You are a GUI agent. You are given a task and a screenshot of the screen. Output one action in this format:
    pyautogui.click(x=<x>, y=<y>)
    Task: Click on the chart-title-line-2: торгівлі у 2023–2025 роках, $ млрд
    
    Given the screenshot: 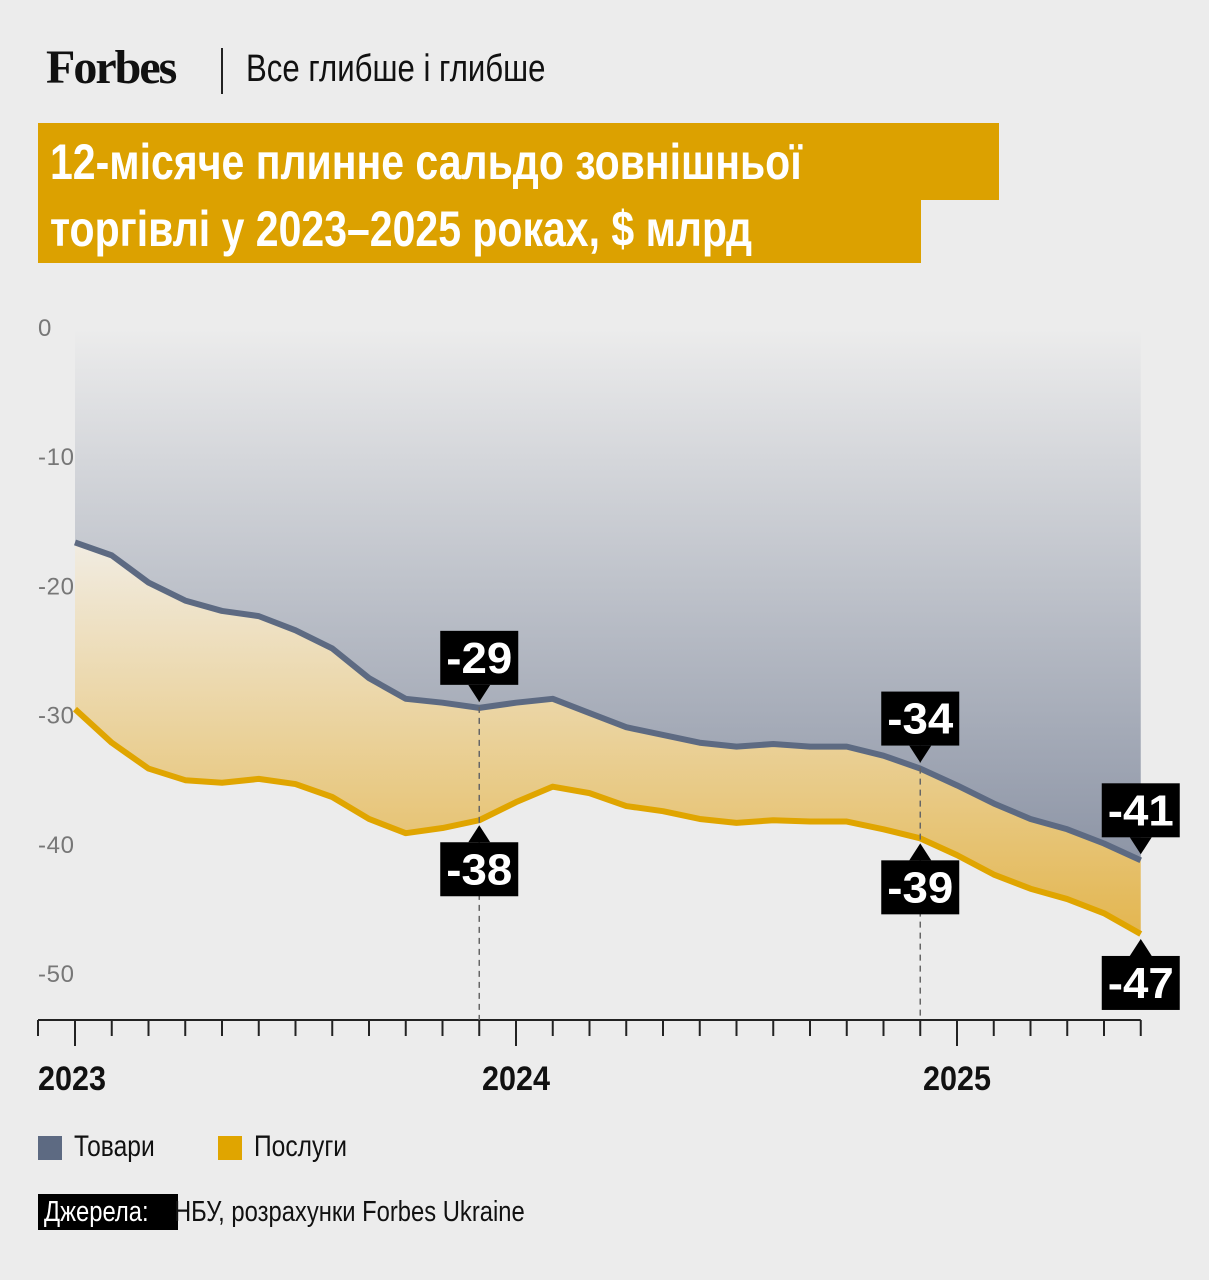 What is the action you would take?
    pyautogui.click(x=401, y=229)
    